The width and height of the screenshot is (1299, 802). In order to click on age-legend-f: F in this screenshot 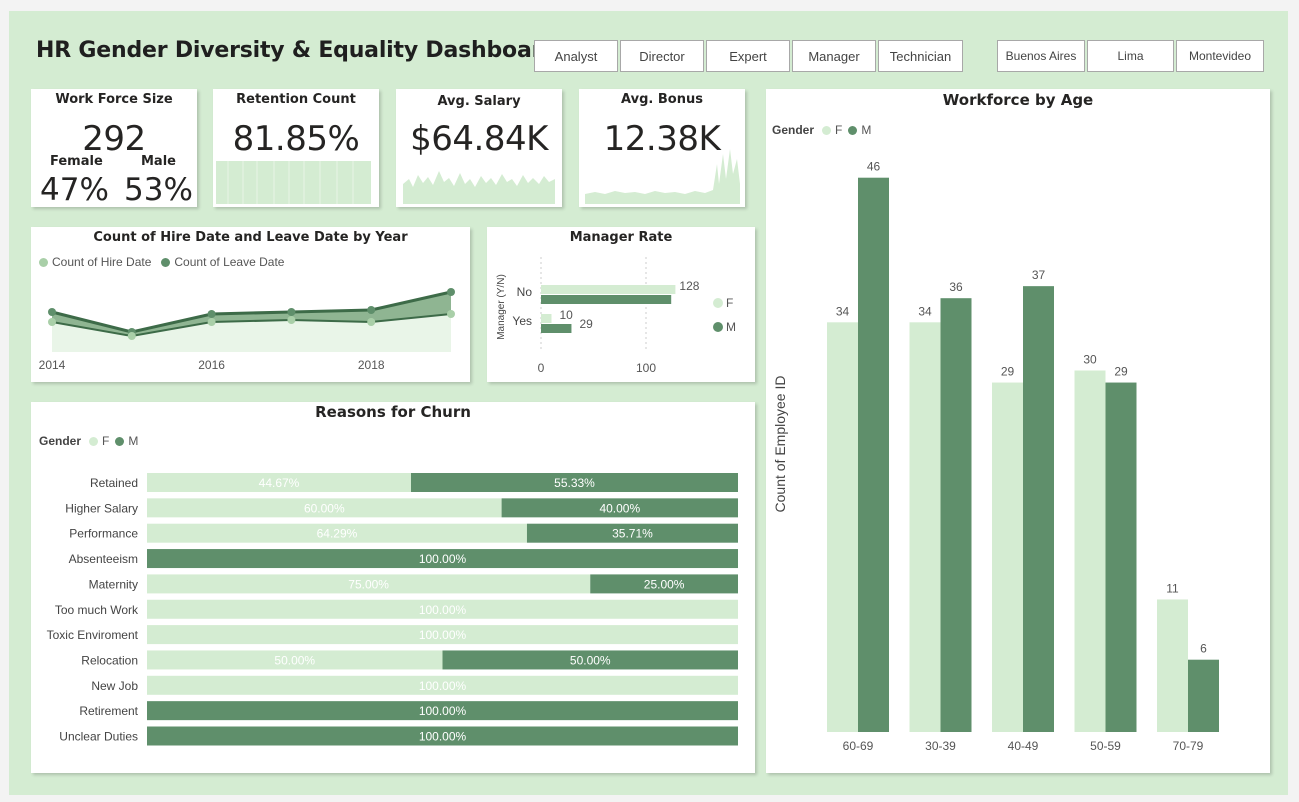, I will do `click(839, 130)`.